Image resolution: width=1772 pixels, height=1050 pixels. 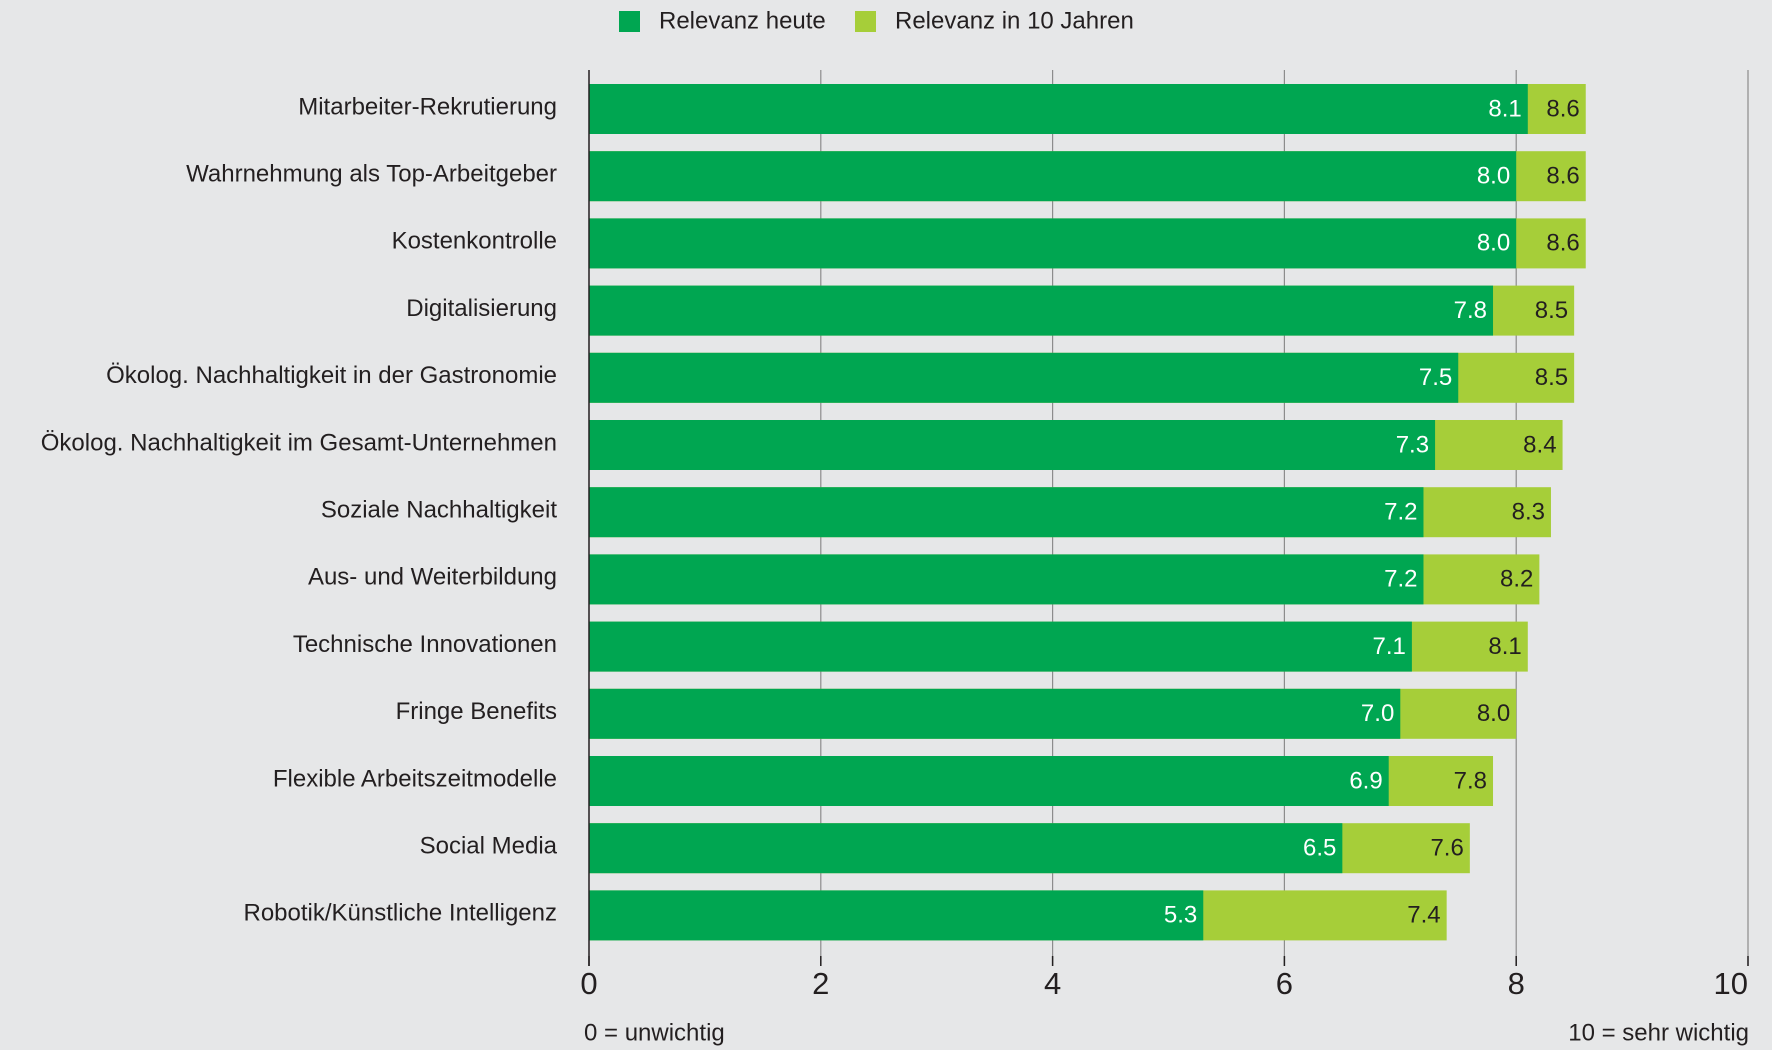 I want to click on data-label: 5.3, so click(x=1180, y=915).